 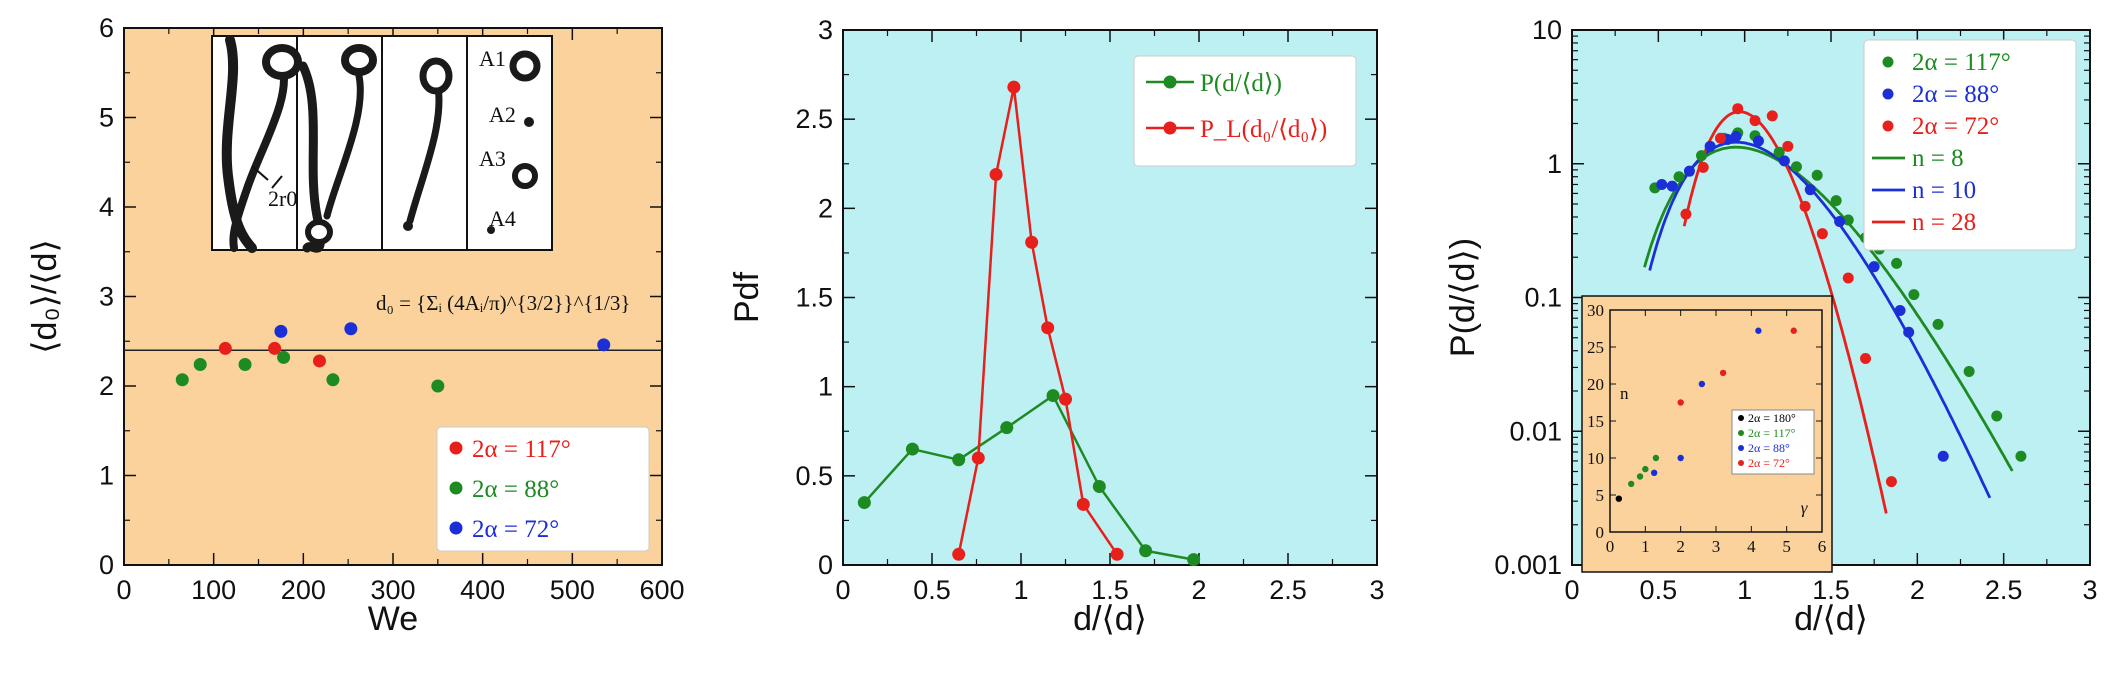 I want to click on droplet-A3, so click(x=525, y=176).